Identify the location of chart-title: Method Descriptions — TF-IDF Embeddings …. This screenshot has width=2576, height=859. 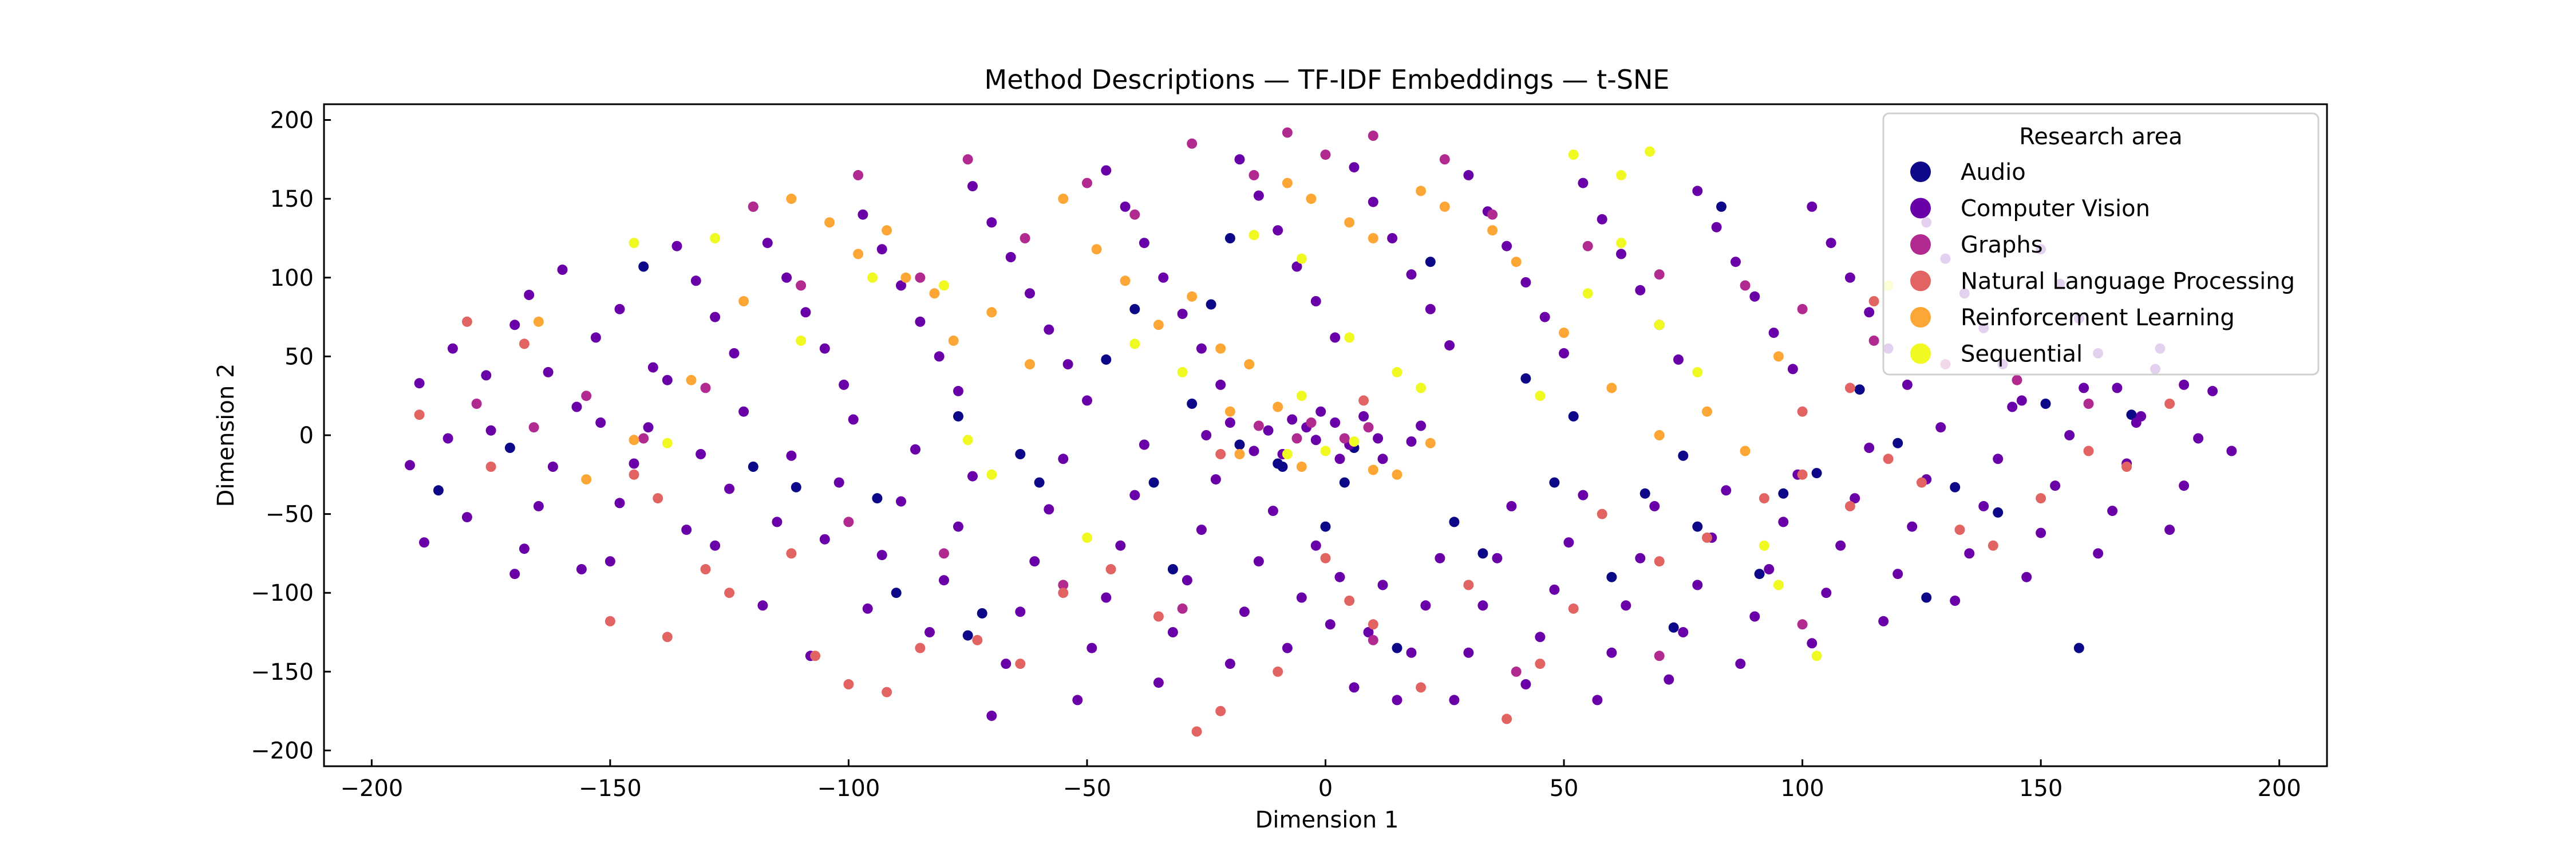
(1327, 79).